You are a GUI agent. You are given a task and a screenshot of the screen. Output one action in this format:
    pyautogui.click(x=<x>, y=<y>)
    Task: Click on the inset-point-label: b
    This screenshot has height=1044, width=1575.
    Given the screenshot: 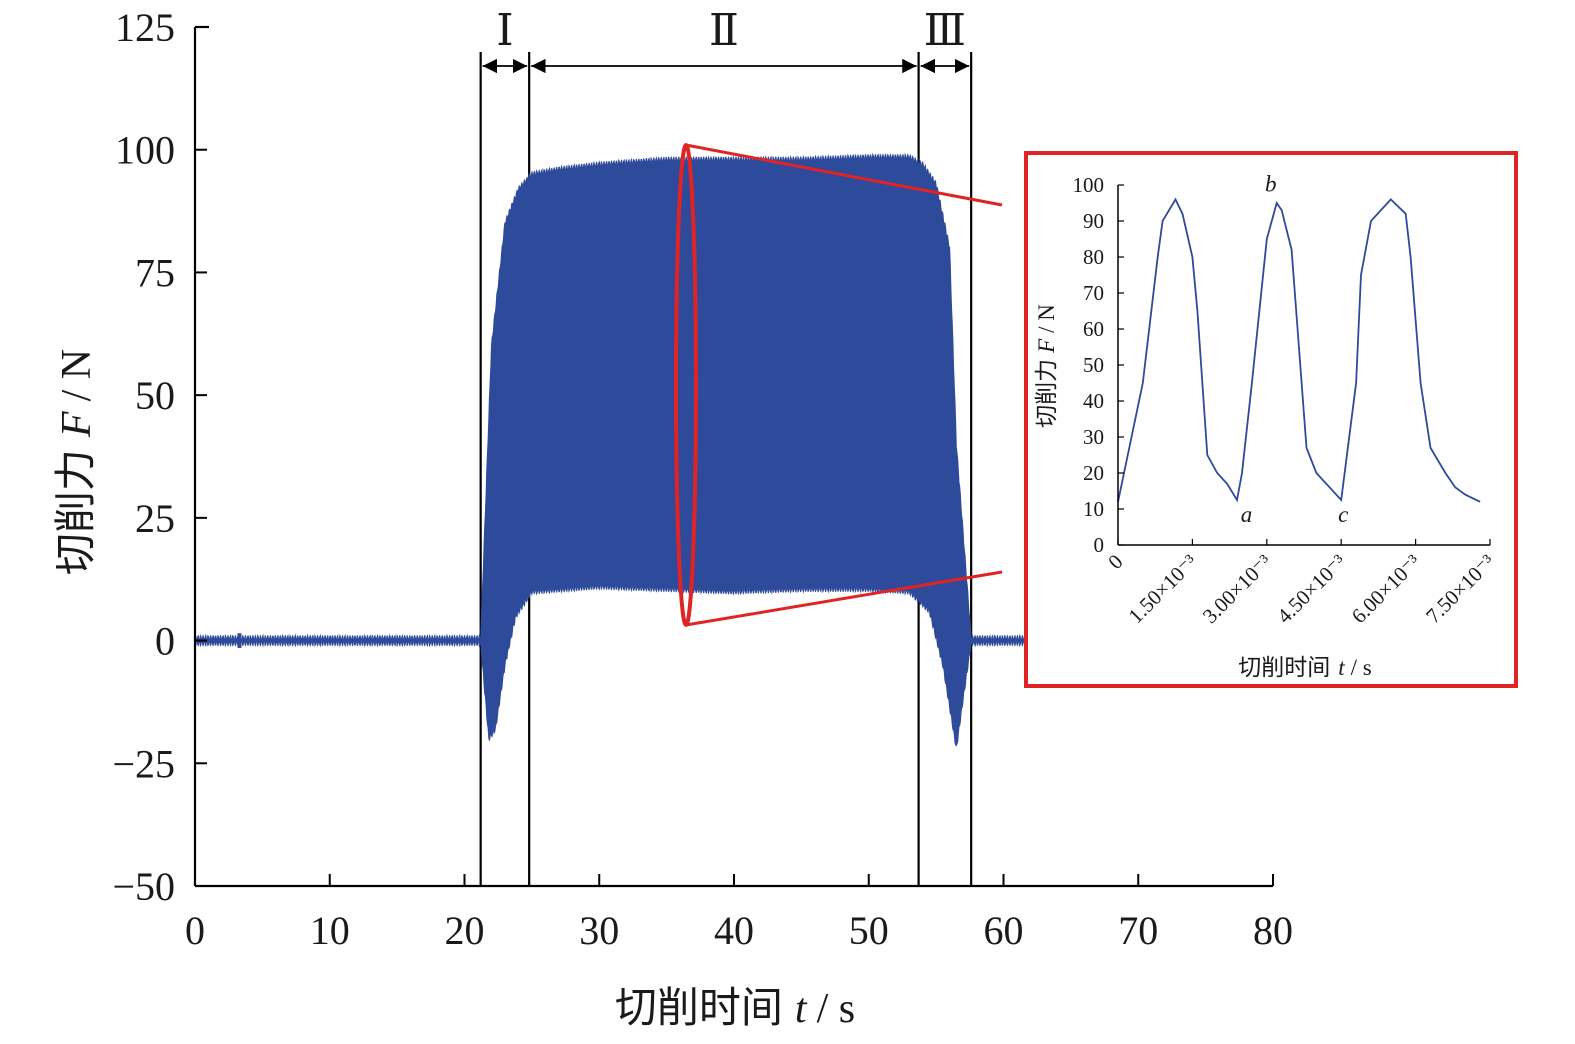 What is the action you would take?
    pyautogui.click(x=1271, y=183)
    